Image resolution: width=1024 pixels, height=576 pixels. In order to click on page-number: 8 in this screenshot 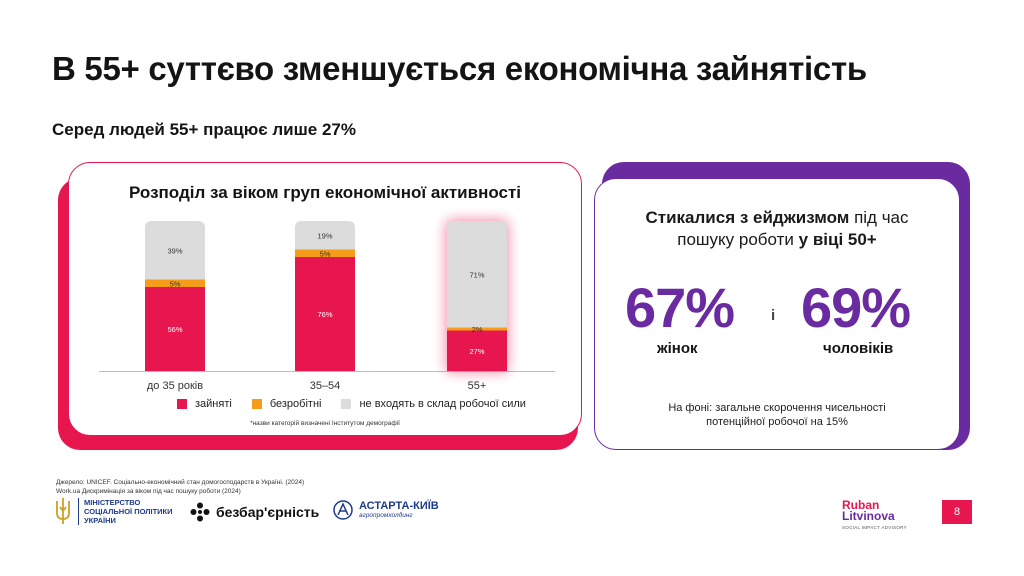, I will do `click(957, 512)`.